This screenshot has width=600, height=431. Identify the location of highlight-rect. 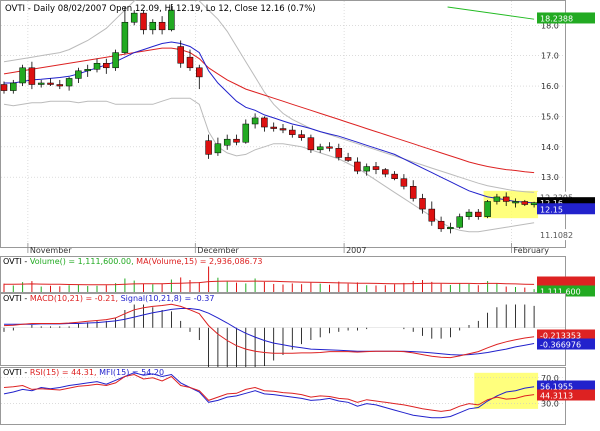
(511, 204).